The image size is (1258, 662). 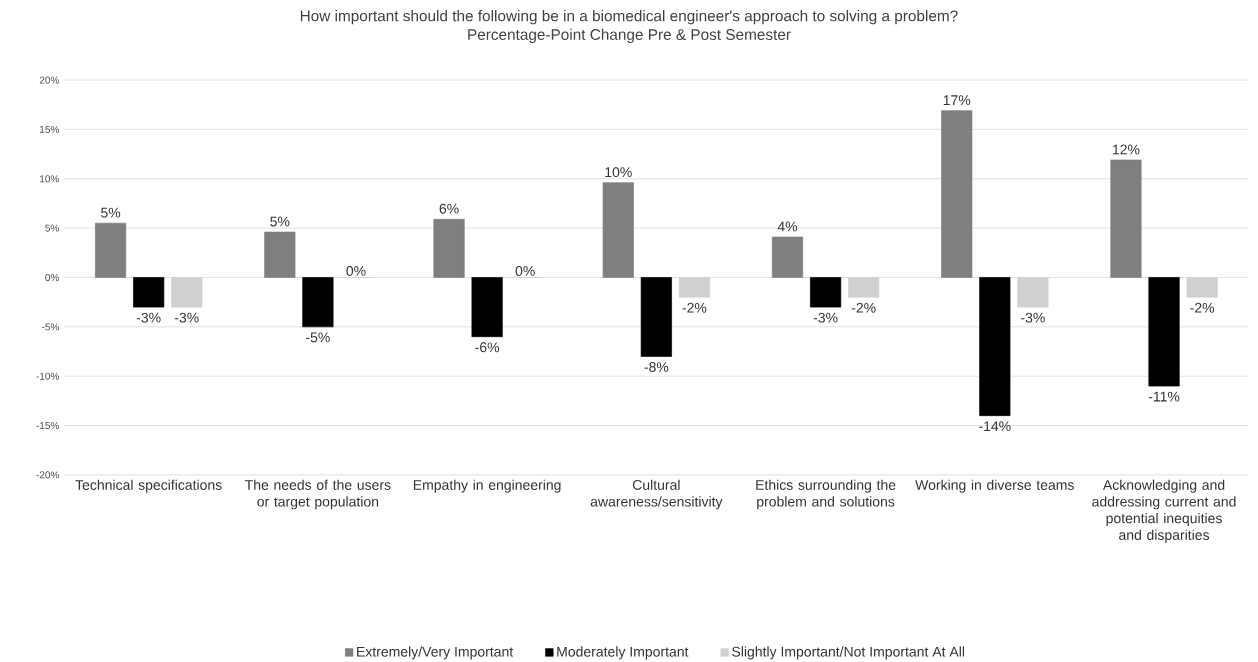 What do you see at coordinates (848, 653) in the screenshot?
I see `legend-label: Slightly Important/Not Important At All` at bounding box center [848, 653].